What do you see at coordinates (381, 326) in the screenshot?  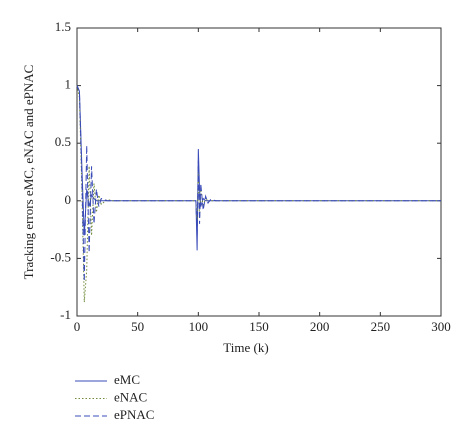 I see `x-tick-label: 250` at bounding box center [381, 326].